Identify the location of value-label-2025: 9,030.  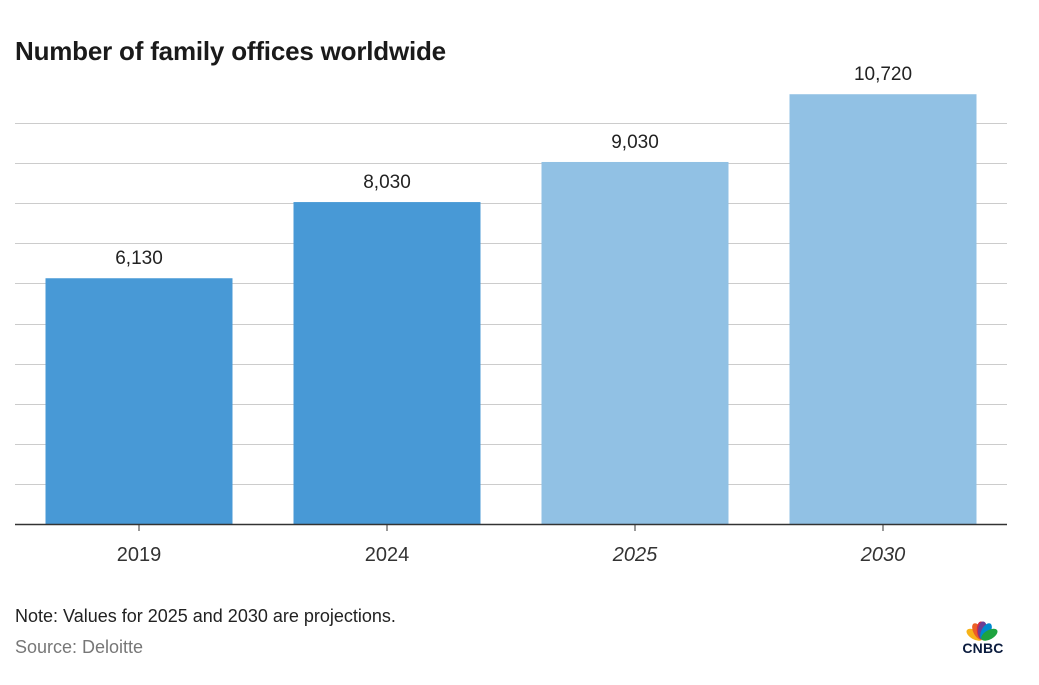
(635, 142).